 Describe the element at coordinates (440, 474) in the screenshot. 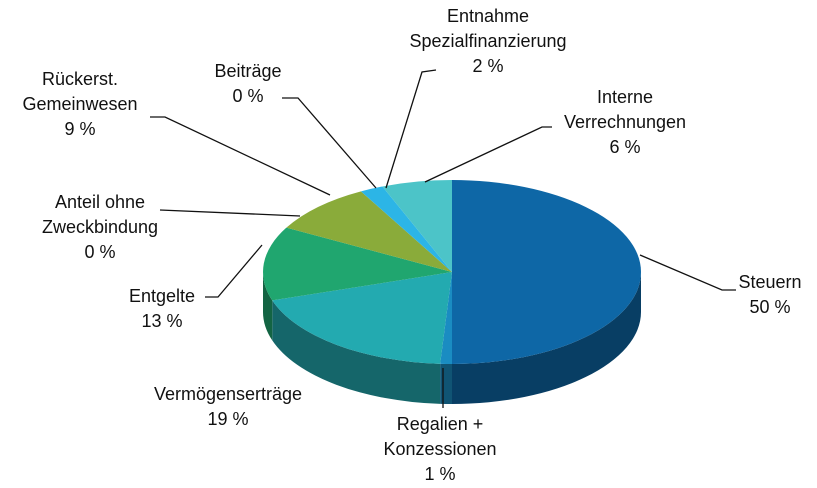

I see `value-label: 1 %` at that location.